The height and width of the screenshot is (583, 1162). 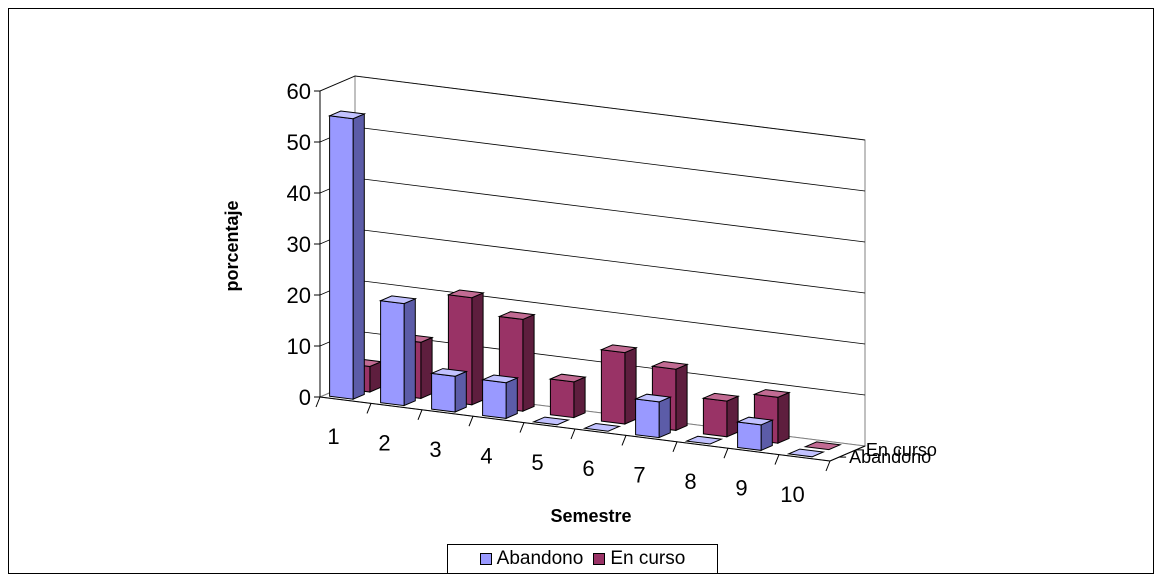 I want to click on x-tick-label: 4, so click(x=486, y=455).